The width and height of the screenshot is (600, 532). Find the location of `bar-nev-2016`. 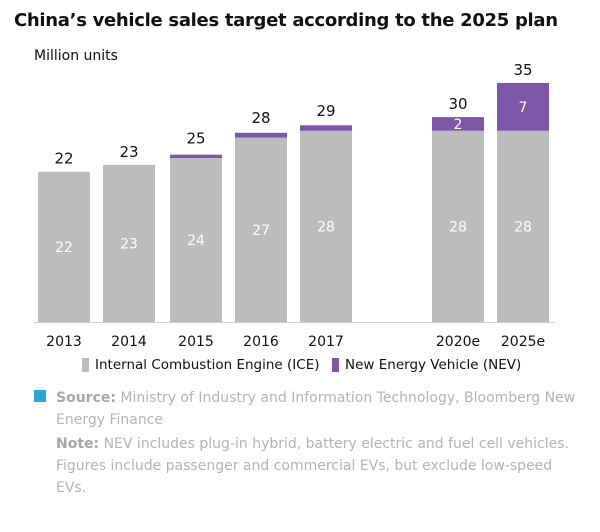

bar-nev-2016 is located at coordinates (261, 135).